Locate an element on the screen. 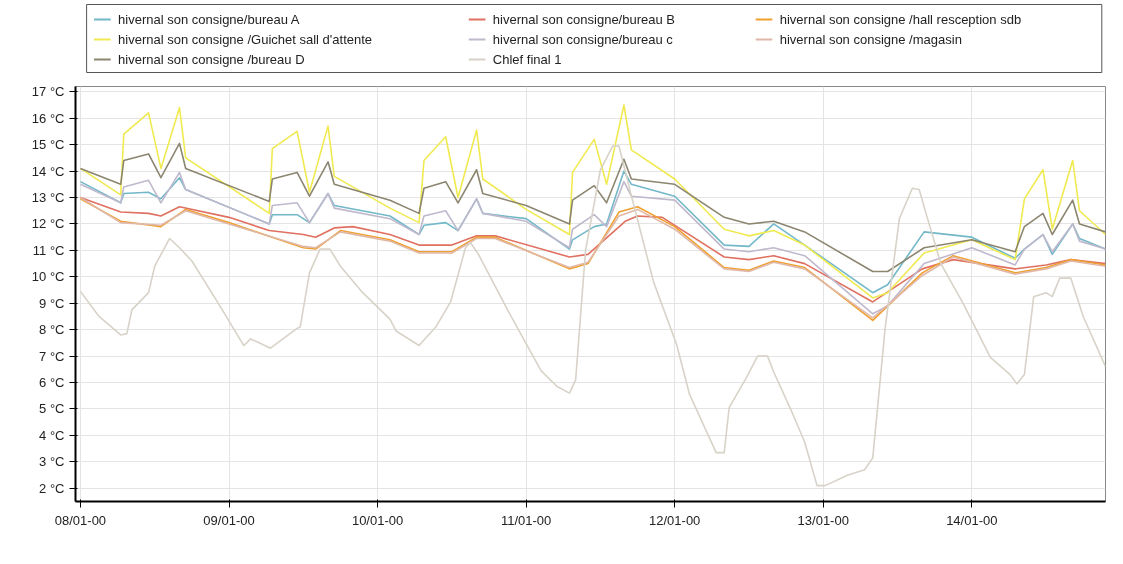 The height and width of the screenshot is (564, 1123). y-tick-label: 13 °C is located at coordinates (48, 198).